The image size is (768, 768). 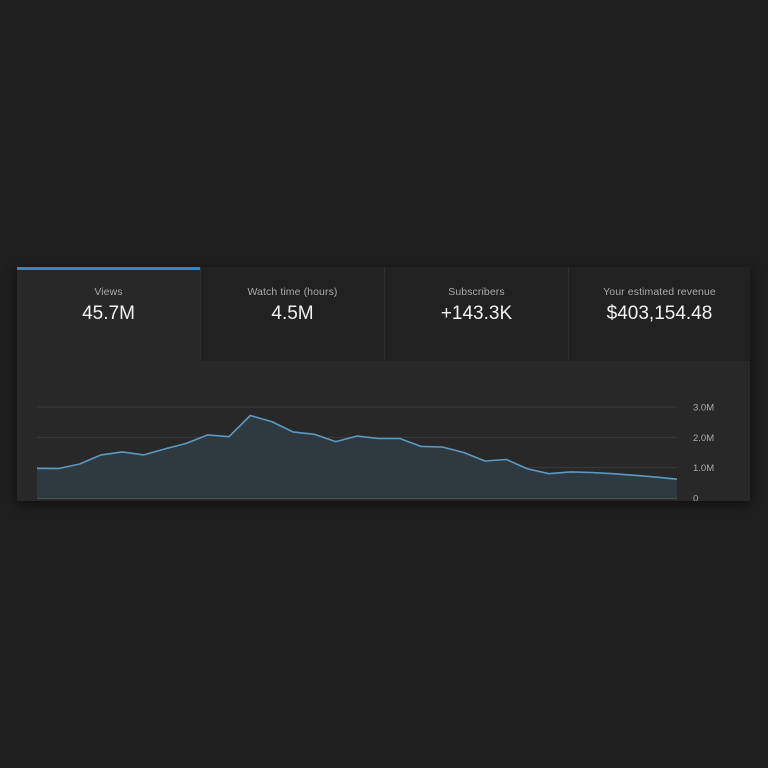 I want to click on tab-label: Watch time (hours), so click(x=292, y=292).